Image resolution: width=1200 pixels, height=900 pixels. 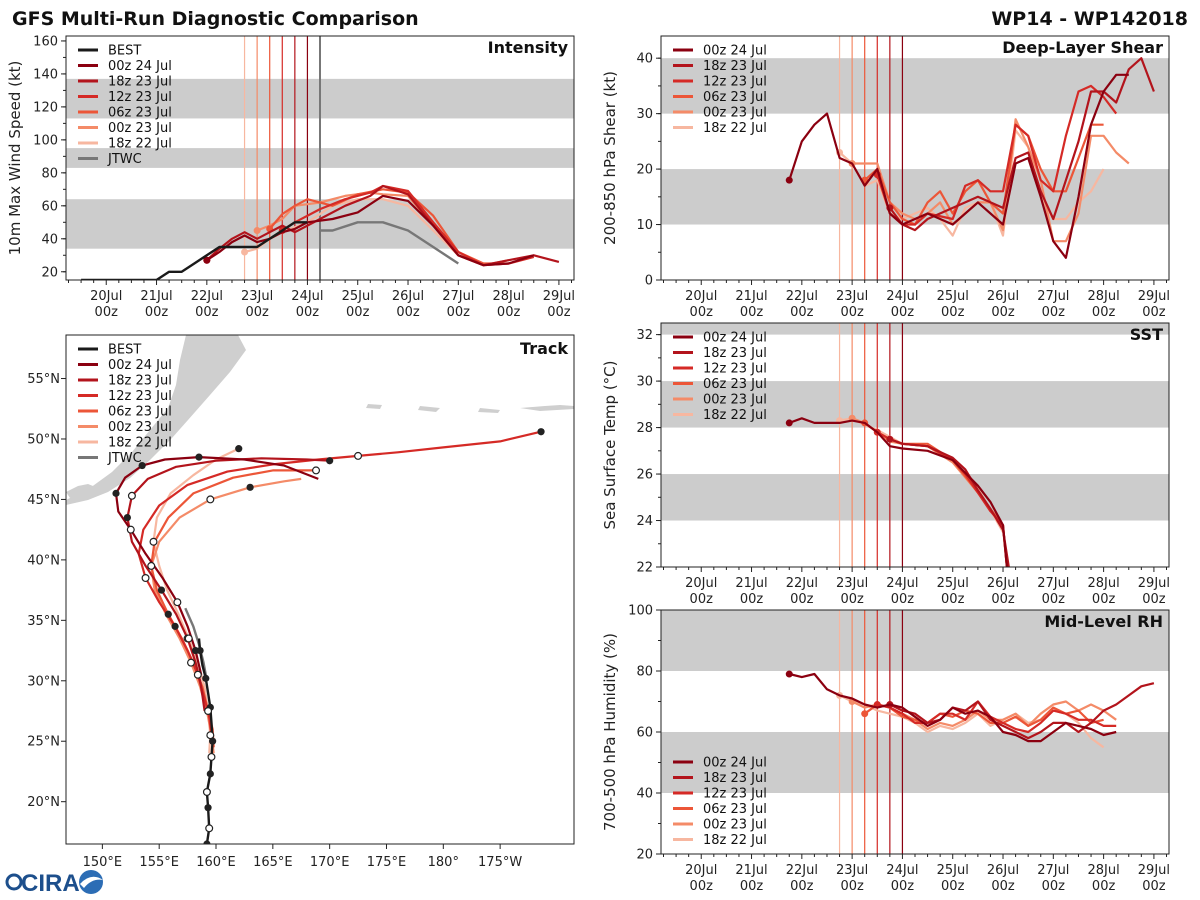 What do you see at coordinates (644, 672) in the screenshot?
I see `rh-ytick-label: 80` at bounding box center [644, 672].